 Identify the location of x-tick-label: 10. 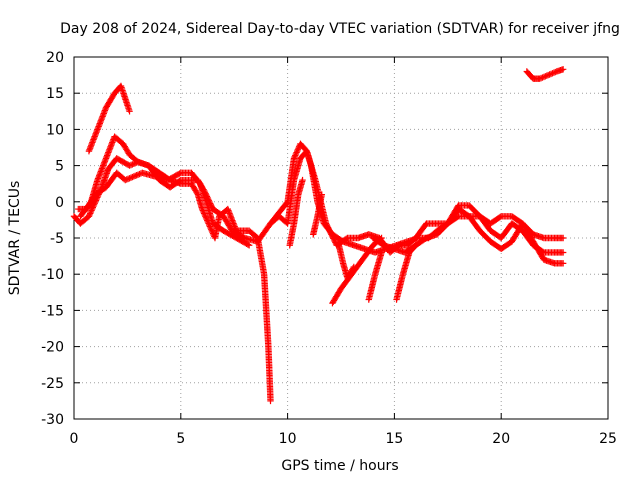
(288, 439).